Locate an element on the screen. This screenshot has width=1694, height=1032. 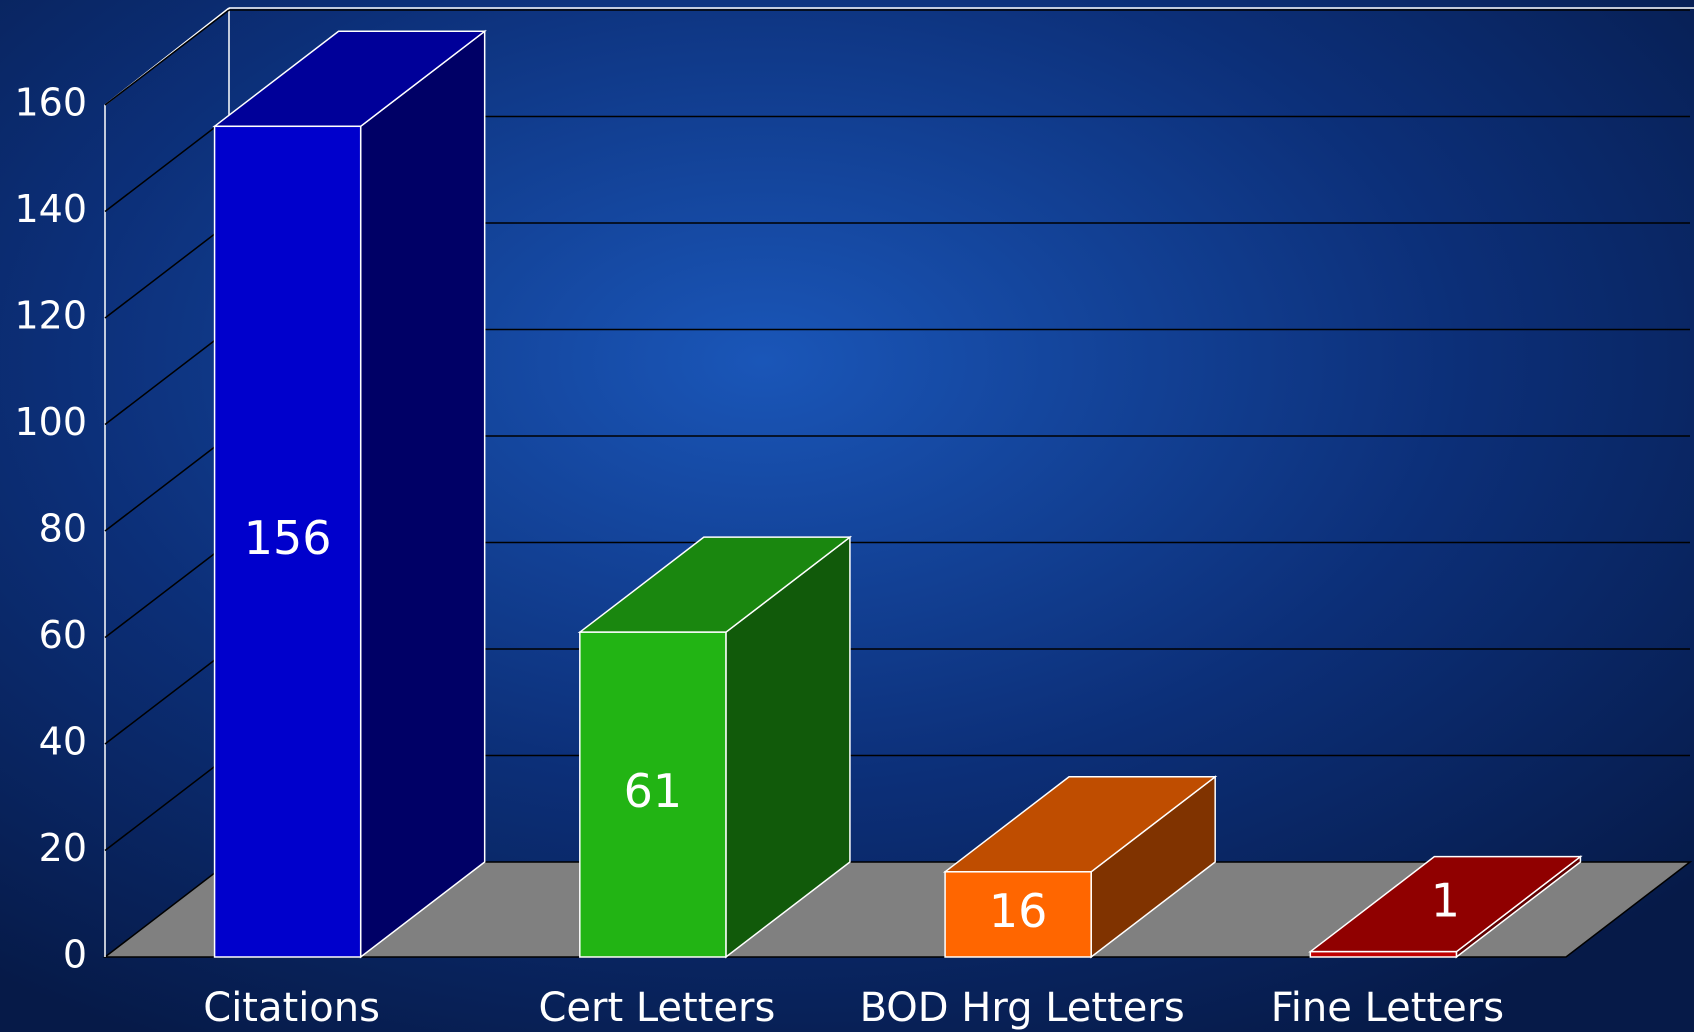
y-tick-label: 120 is located at coordinates (50, 316).